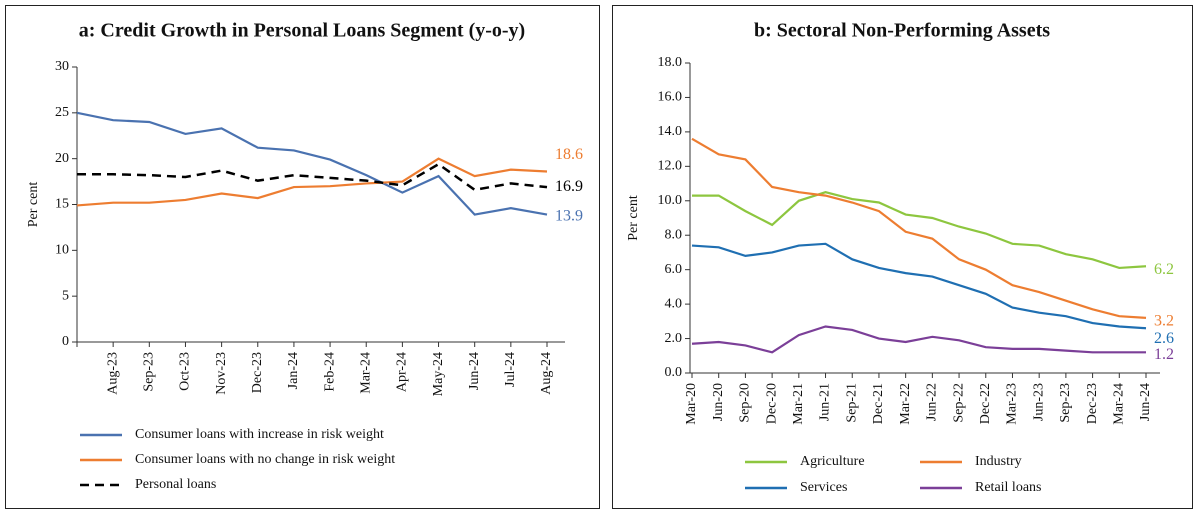  Describe the element at coordinates (185, 371) in the screenshot. I see `x-tick-label: Oct-23` at that location.